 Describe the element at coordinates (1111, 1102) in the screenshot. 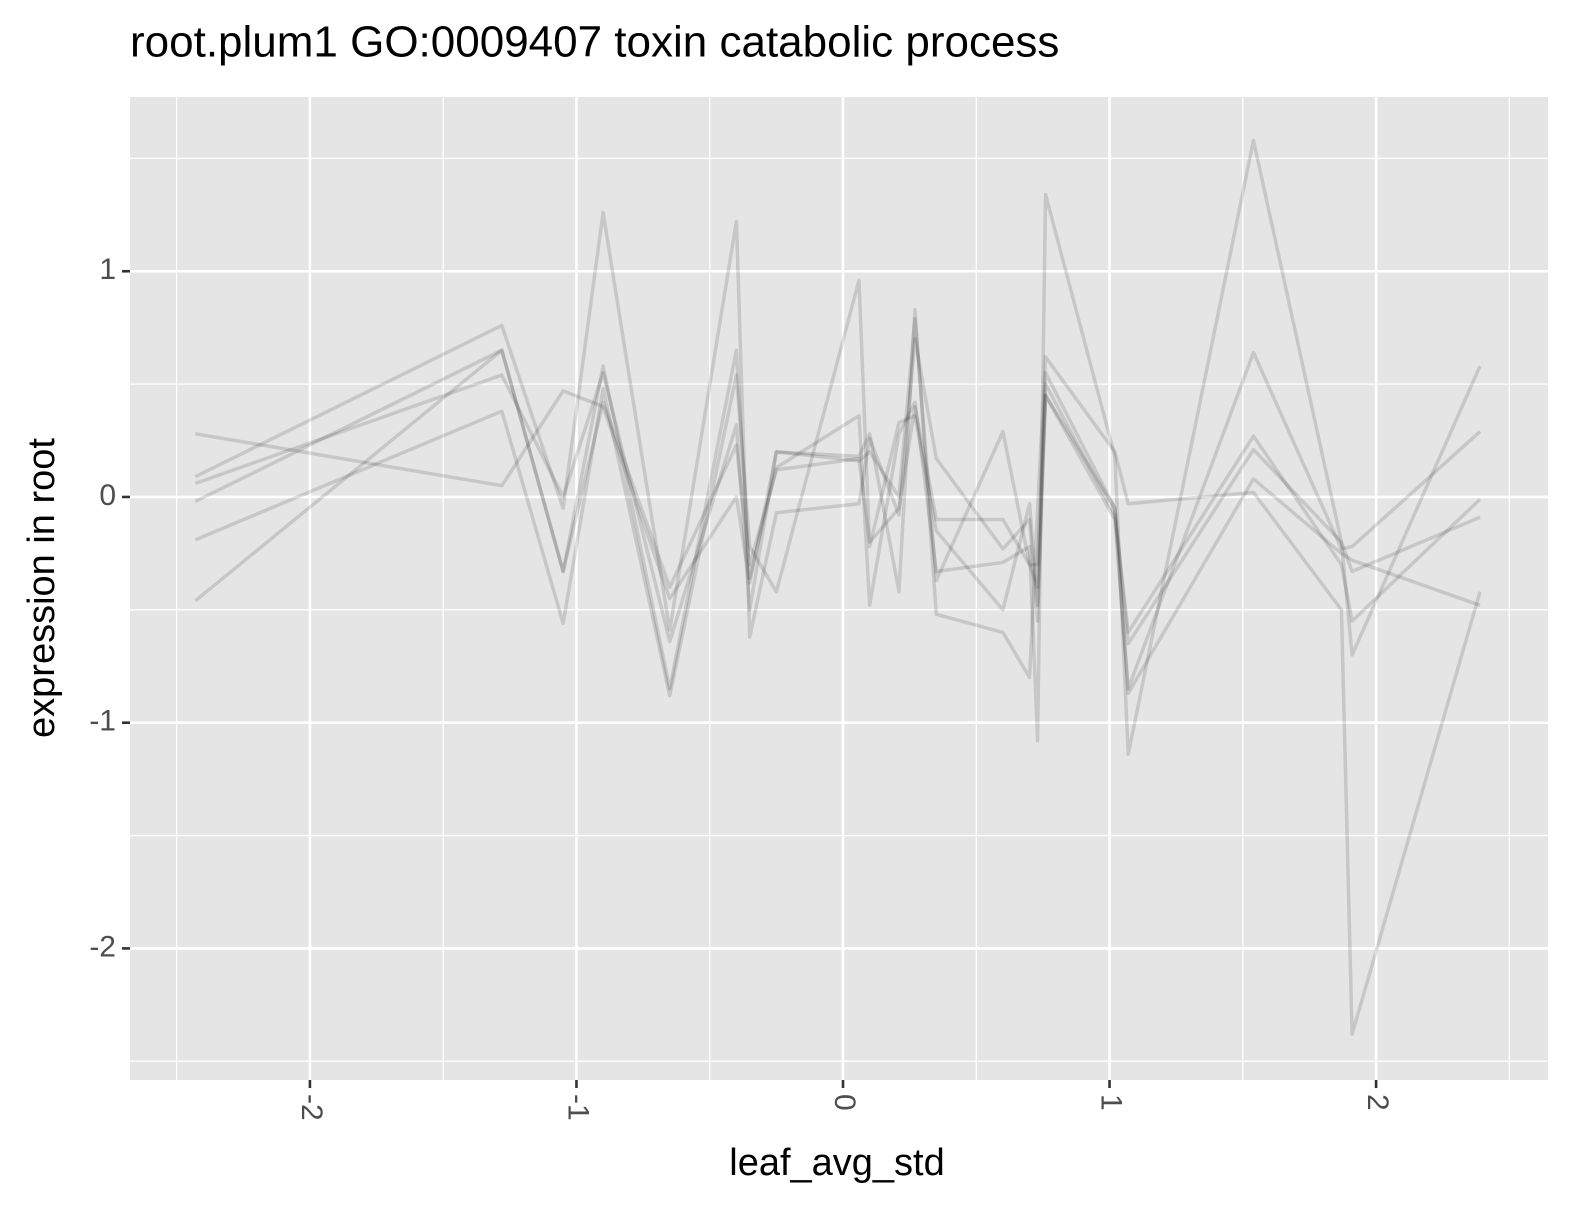

I see `x-tick-label: 1` at that location.